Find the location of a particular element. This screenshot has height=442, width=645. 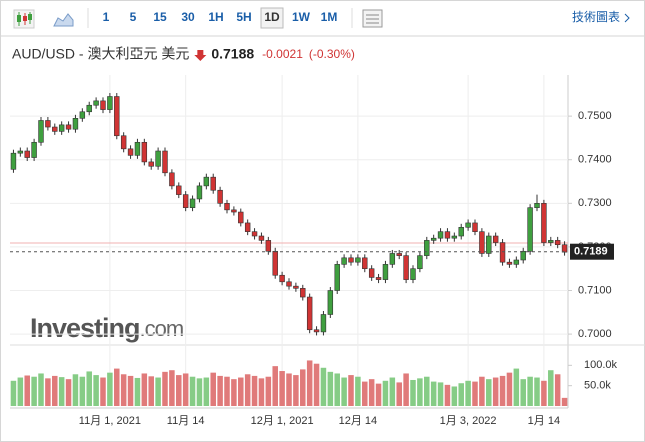

change-pct: (-0.30%) is located at coordinates (332, 54).